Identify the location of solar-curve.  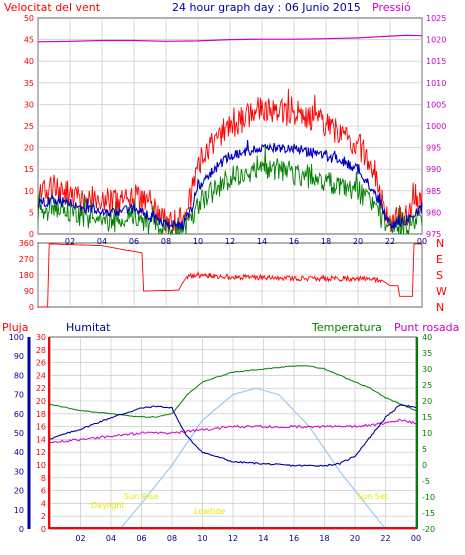
(252, 458).